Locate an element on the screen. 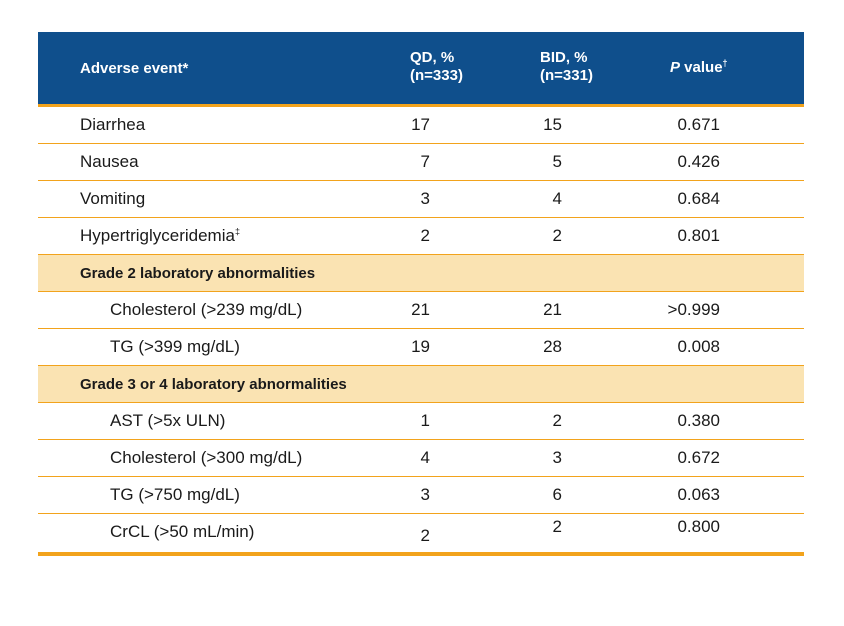 Image resolution: width=844 pixels, height=626 pixels. row-label-text: Hypertriglyceridemia is located at coordinates (157, 235).